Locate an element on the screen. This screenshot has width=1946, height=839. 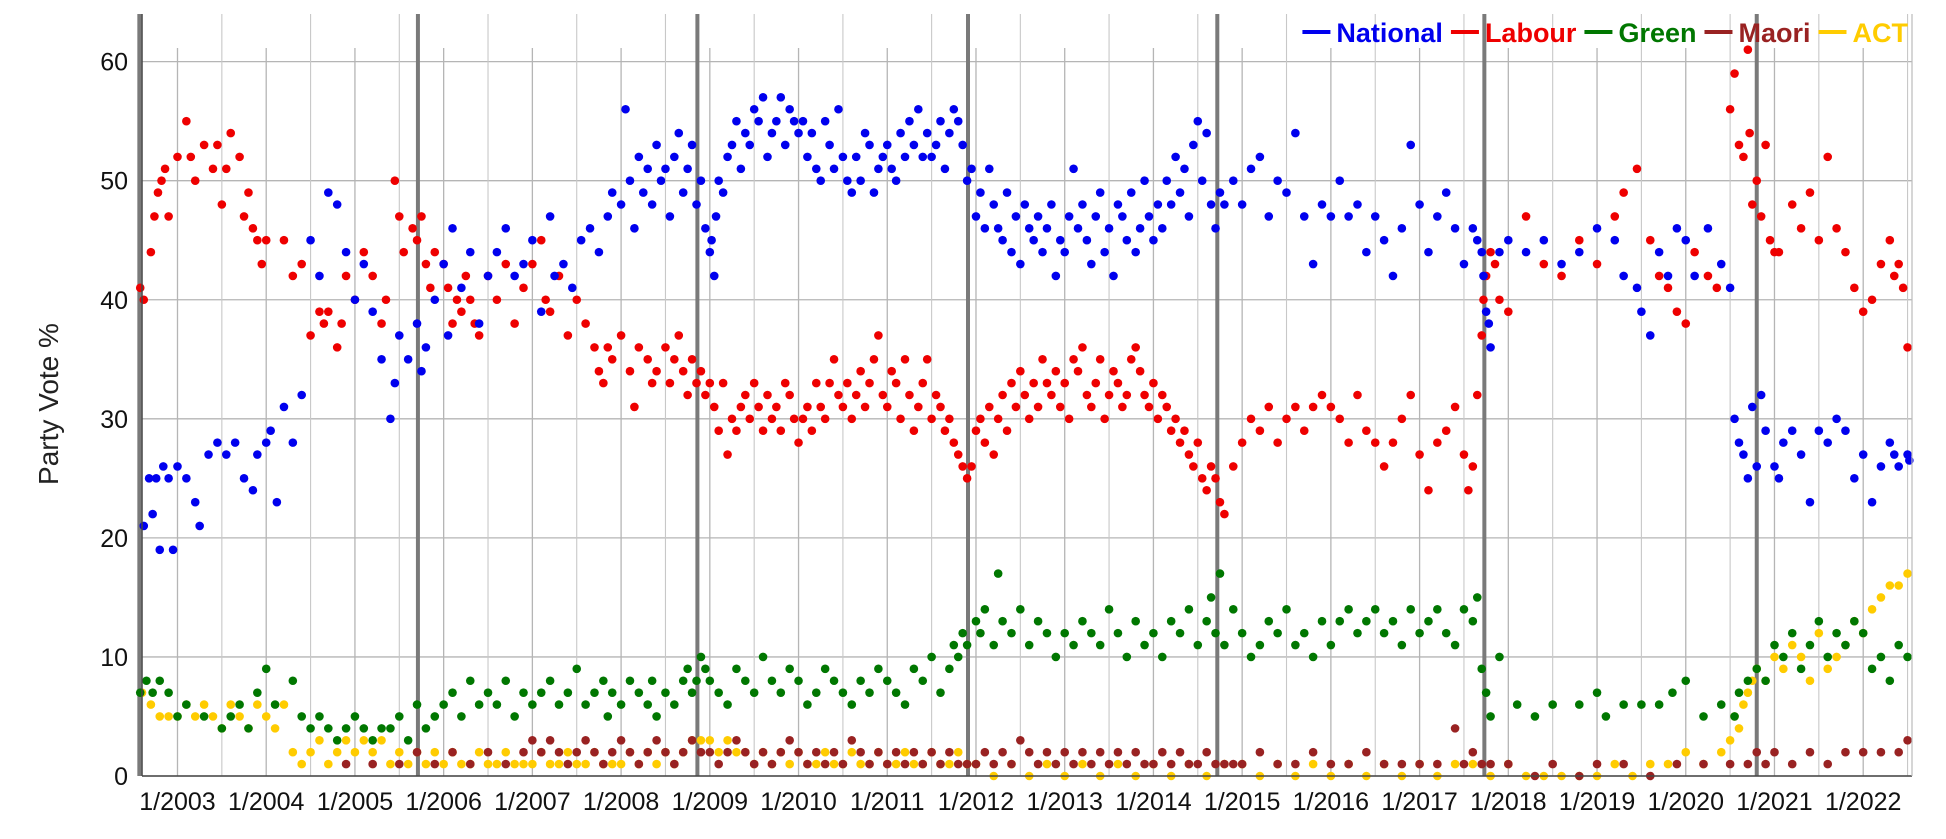
legend-label-act: ACT is located at coordinates (1881, 33).